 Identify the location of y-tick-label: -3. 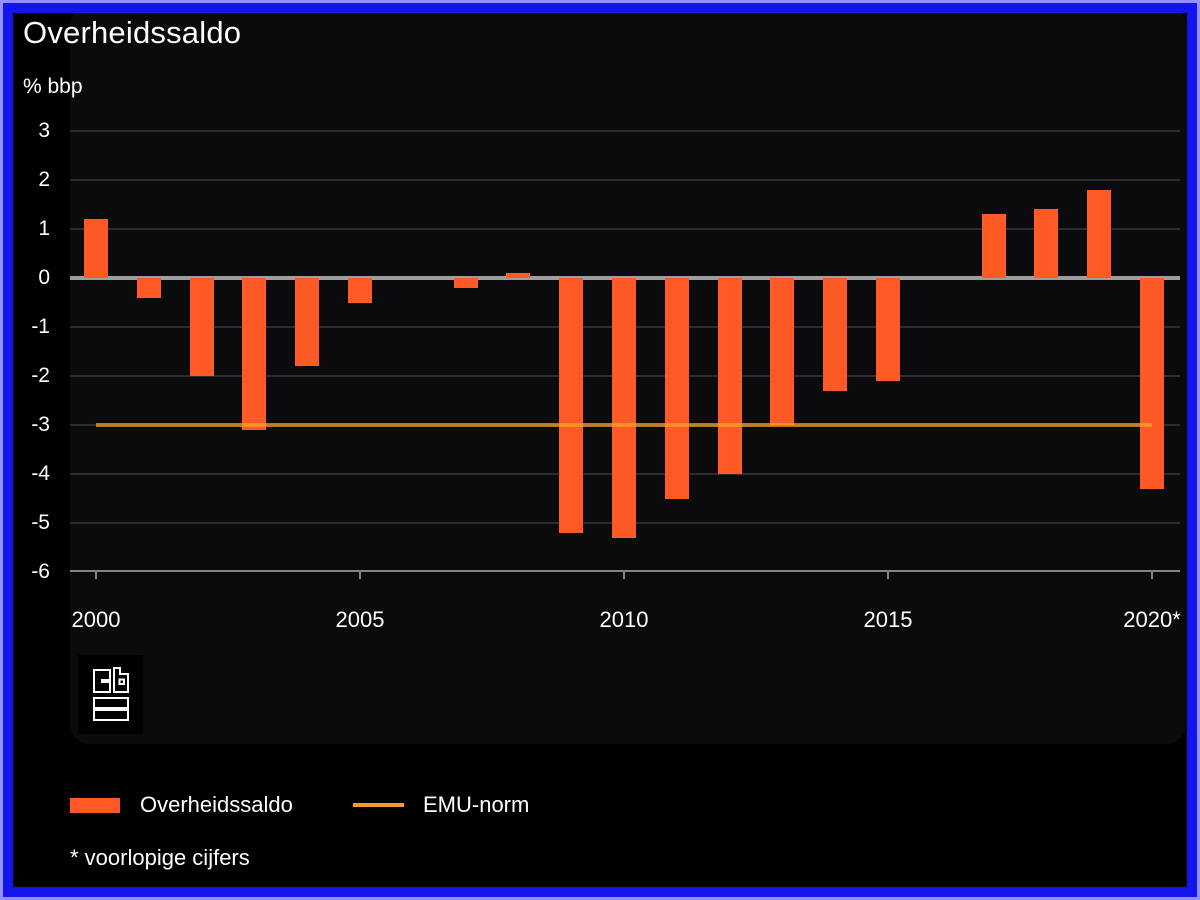
(40, 424).